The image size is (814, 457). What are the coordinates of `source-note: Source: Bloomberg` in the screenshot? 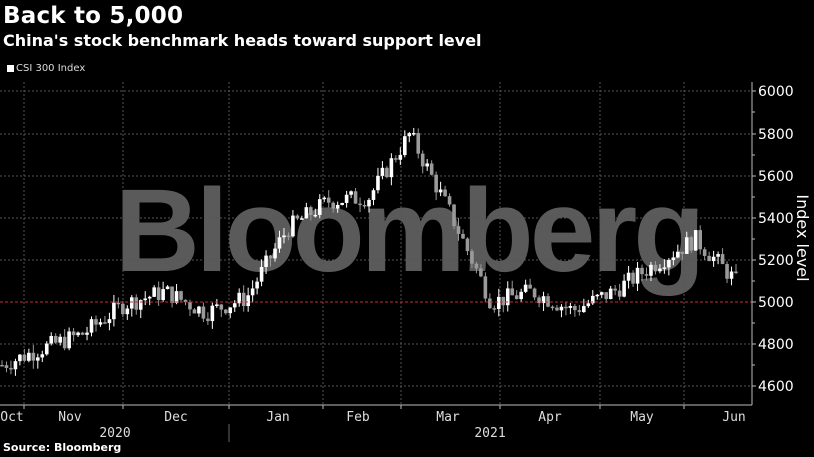 It's located at (62, 447).